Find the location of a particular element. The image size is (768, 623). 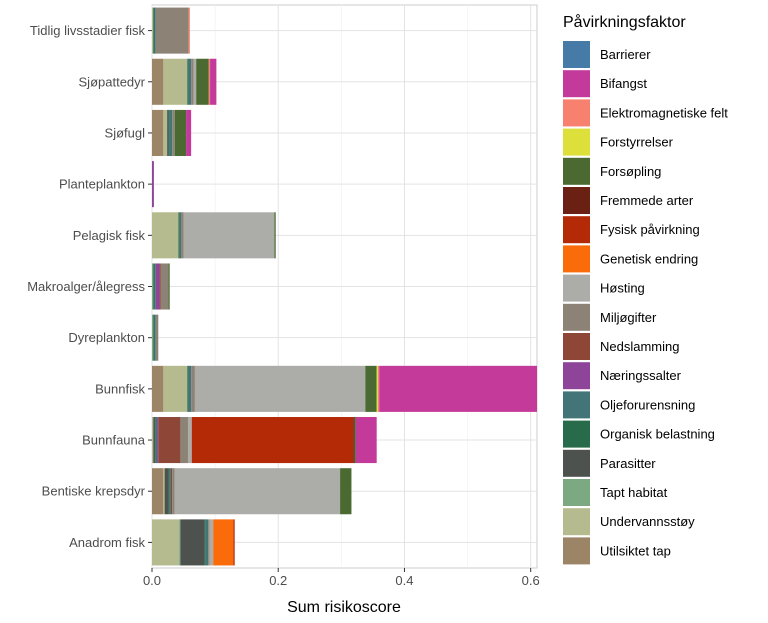

legend-label: Høsting is located at coordinates (622, 288).